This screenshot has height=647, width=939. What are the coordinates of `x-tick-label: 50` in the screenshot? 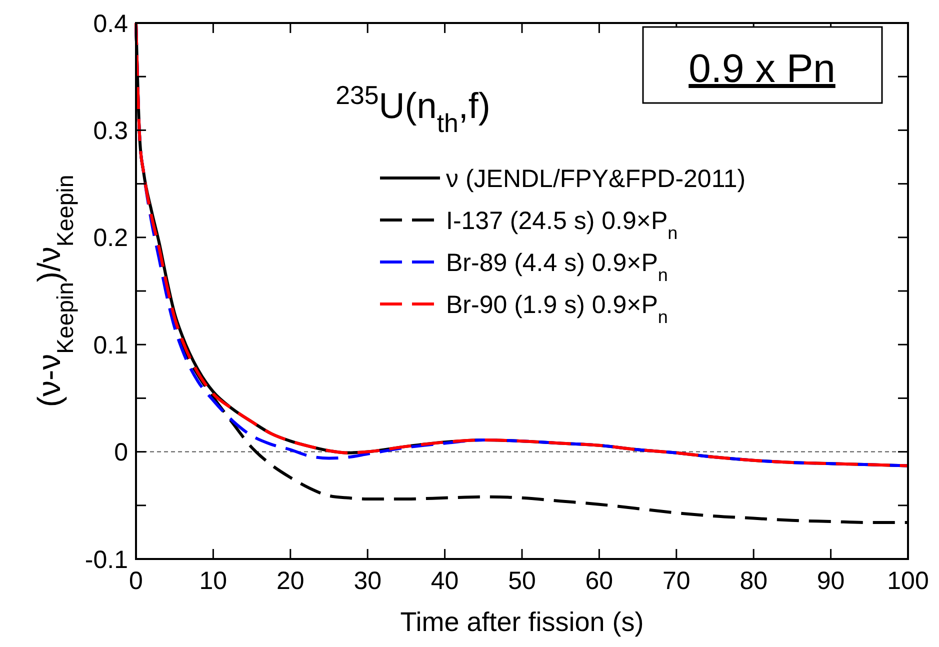 It's located at (522, 581).